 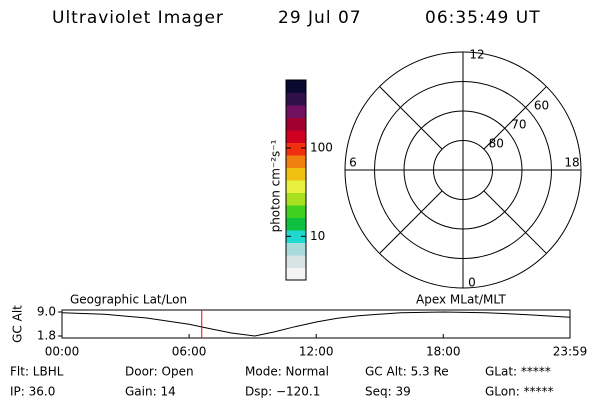 I want to click on latitude-label: 60, so click(x=541, y=106).